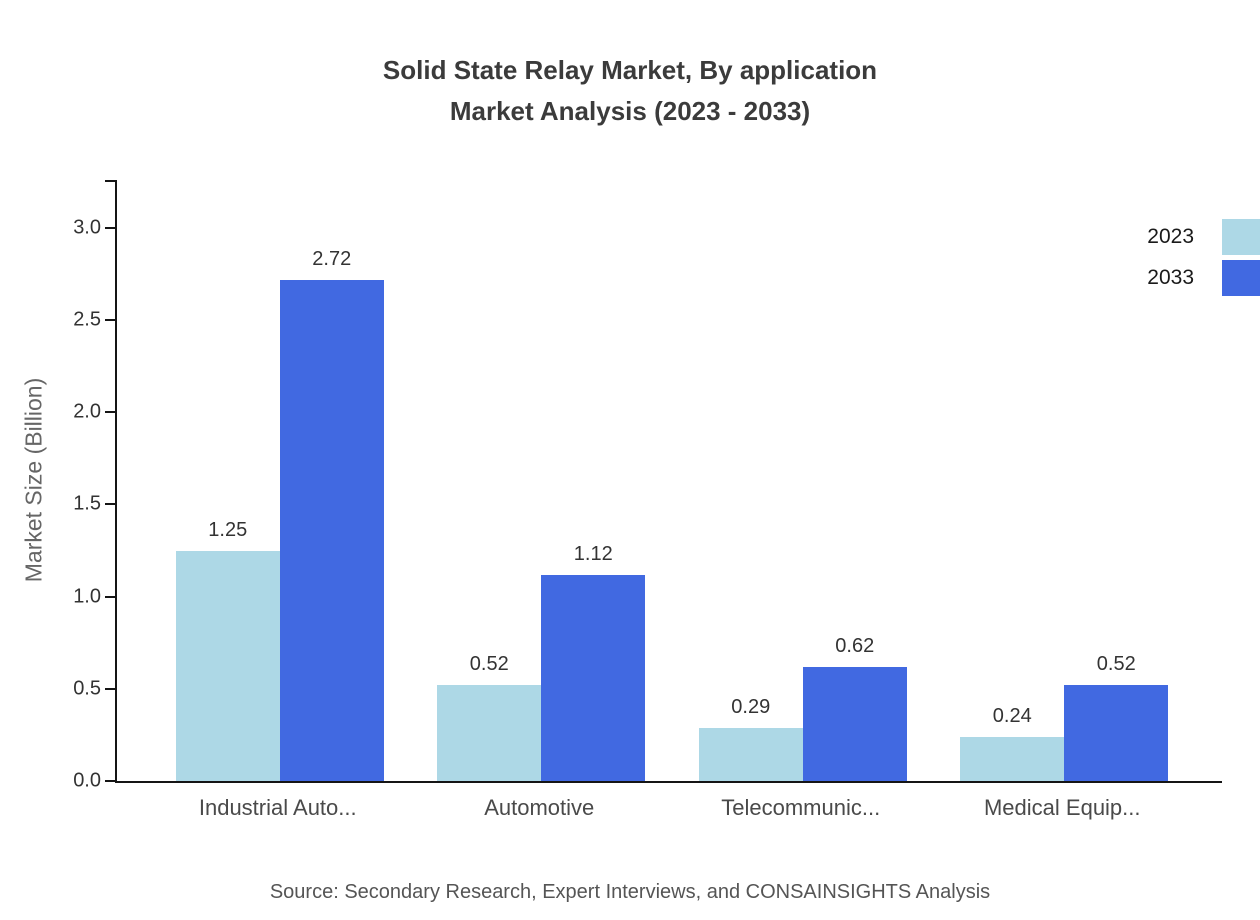 The image size is (1260, 920). What do you see at coordinates (331, 514) in the screenshot?
I see `bar-2033: 2.72` at bounding box center [331, 514].